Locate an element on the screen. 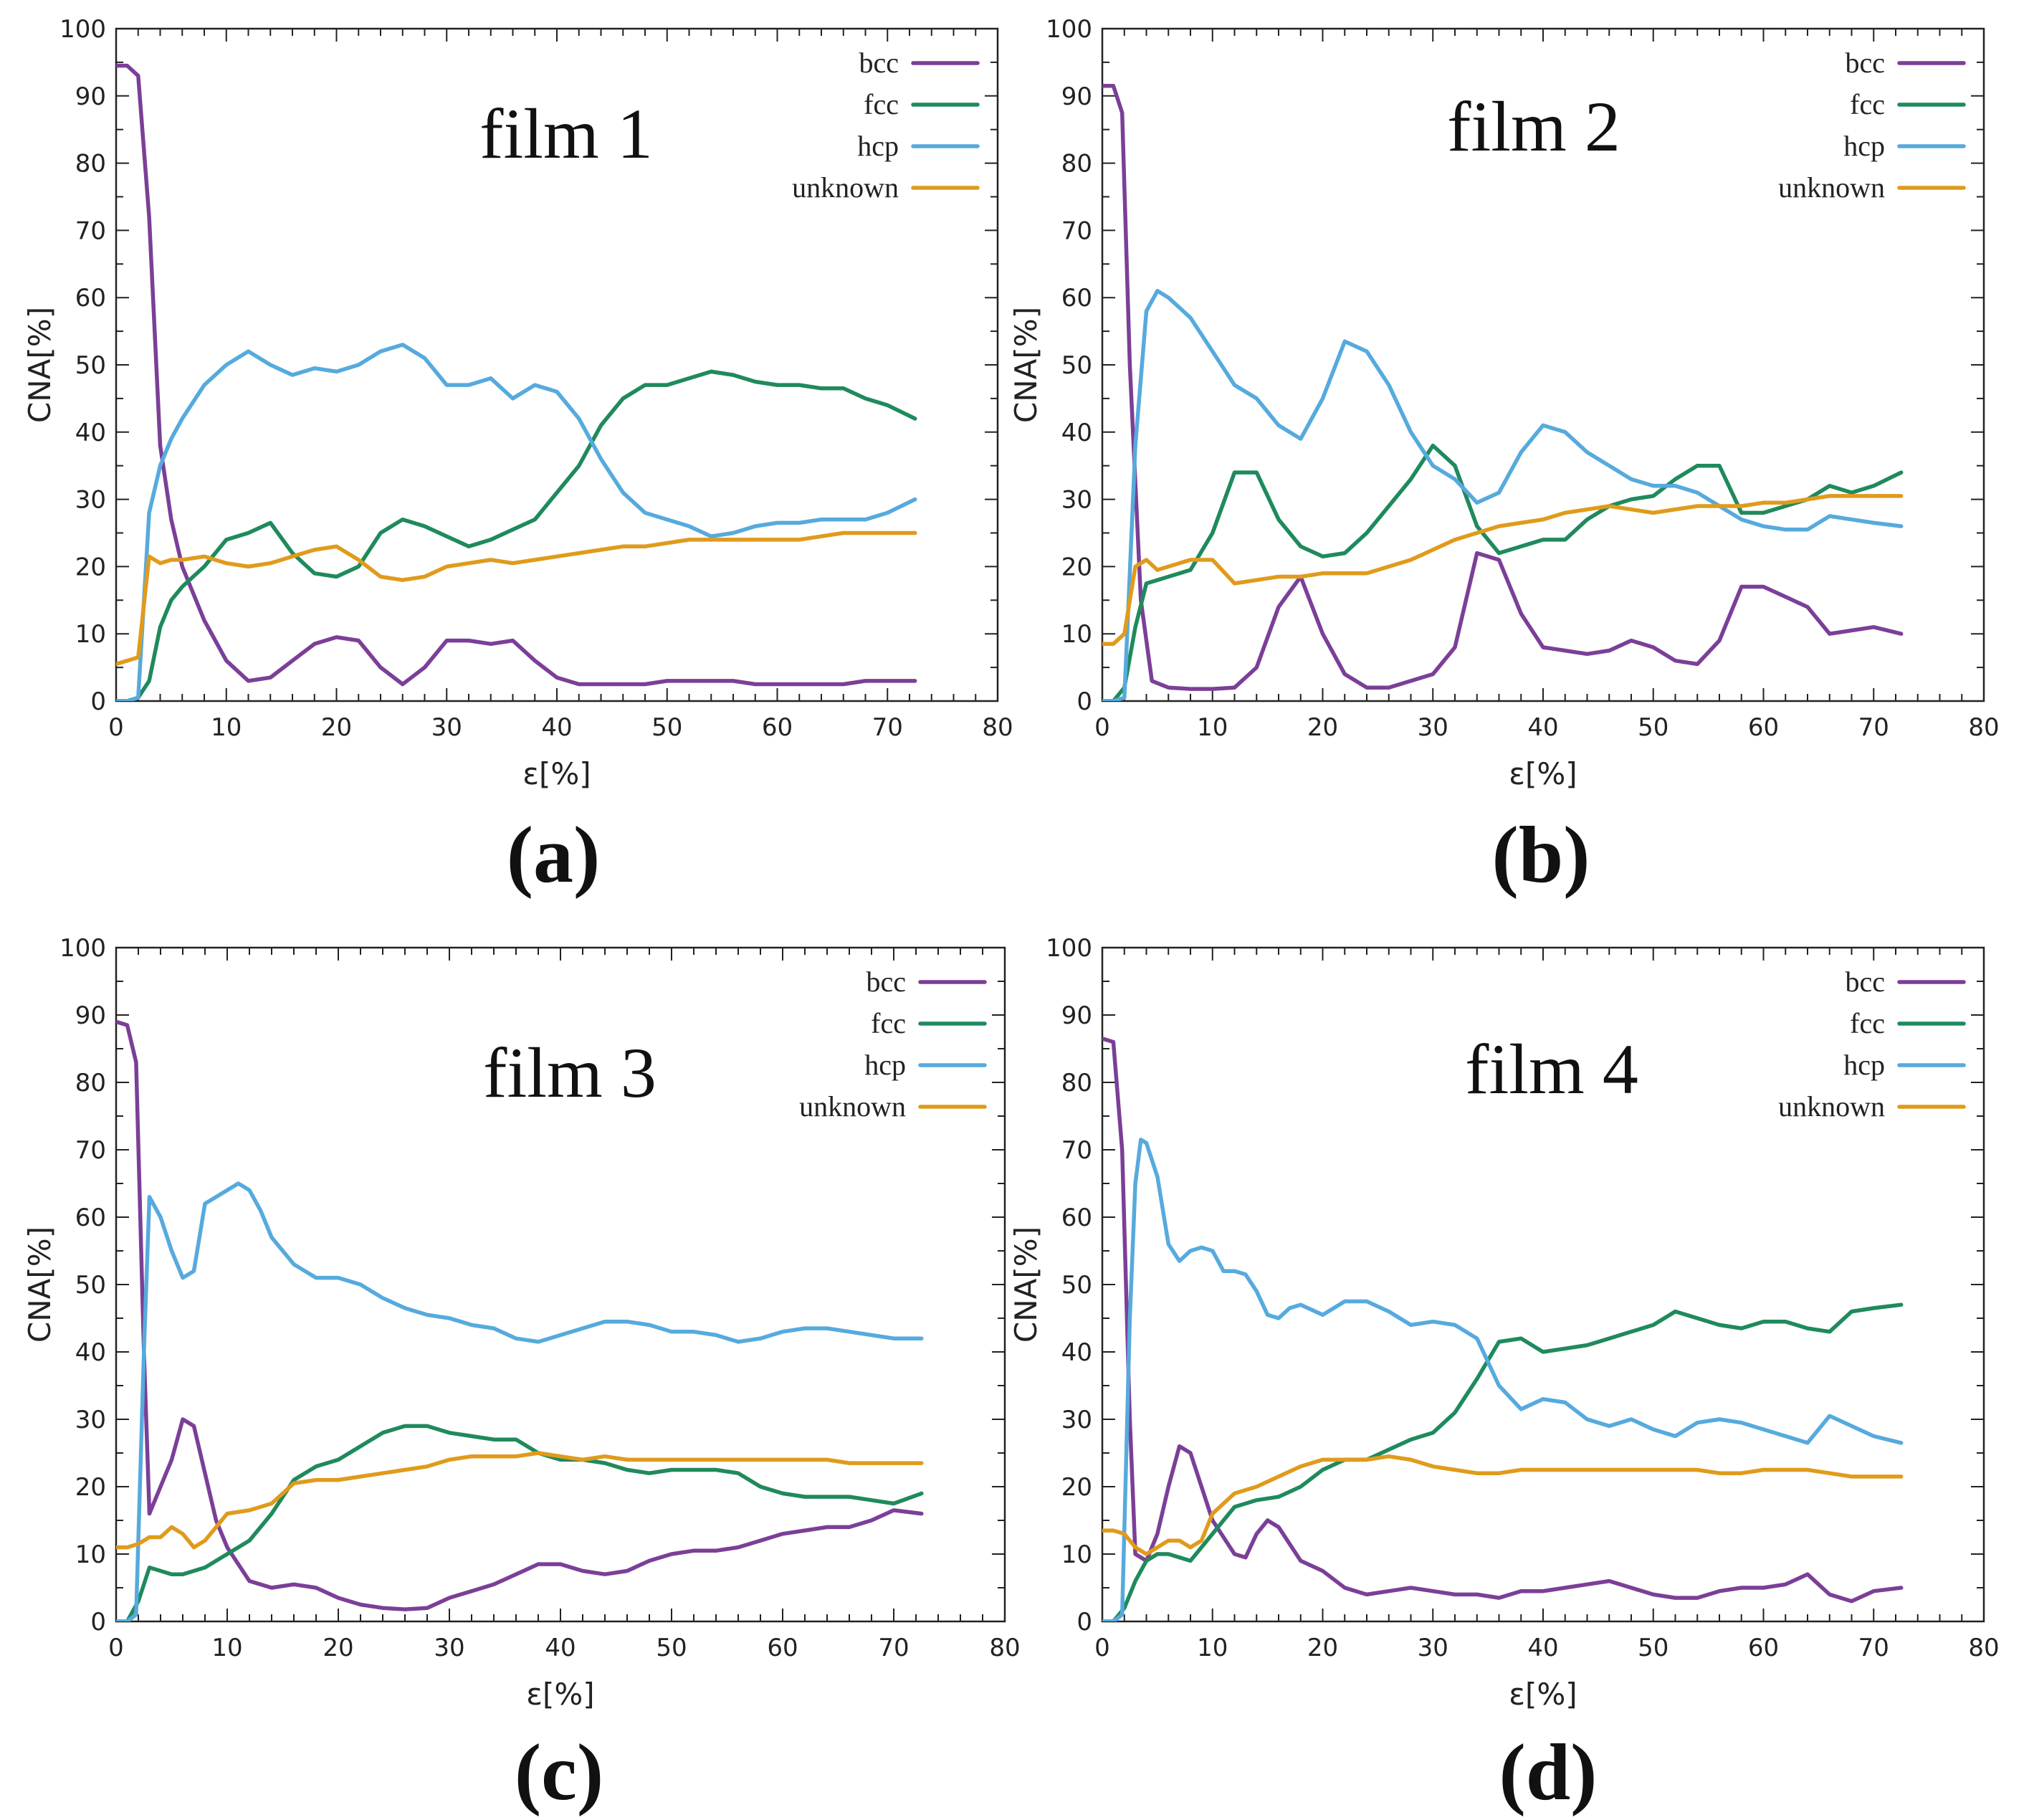 The height and width of the screenshot is (1820, 2029). panel-label: (a) is located at coordinates (554, 856).